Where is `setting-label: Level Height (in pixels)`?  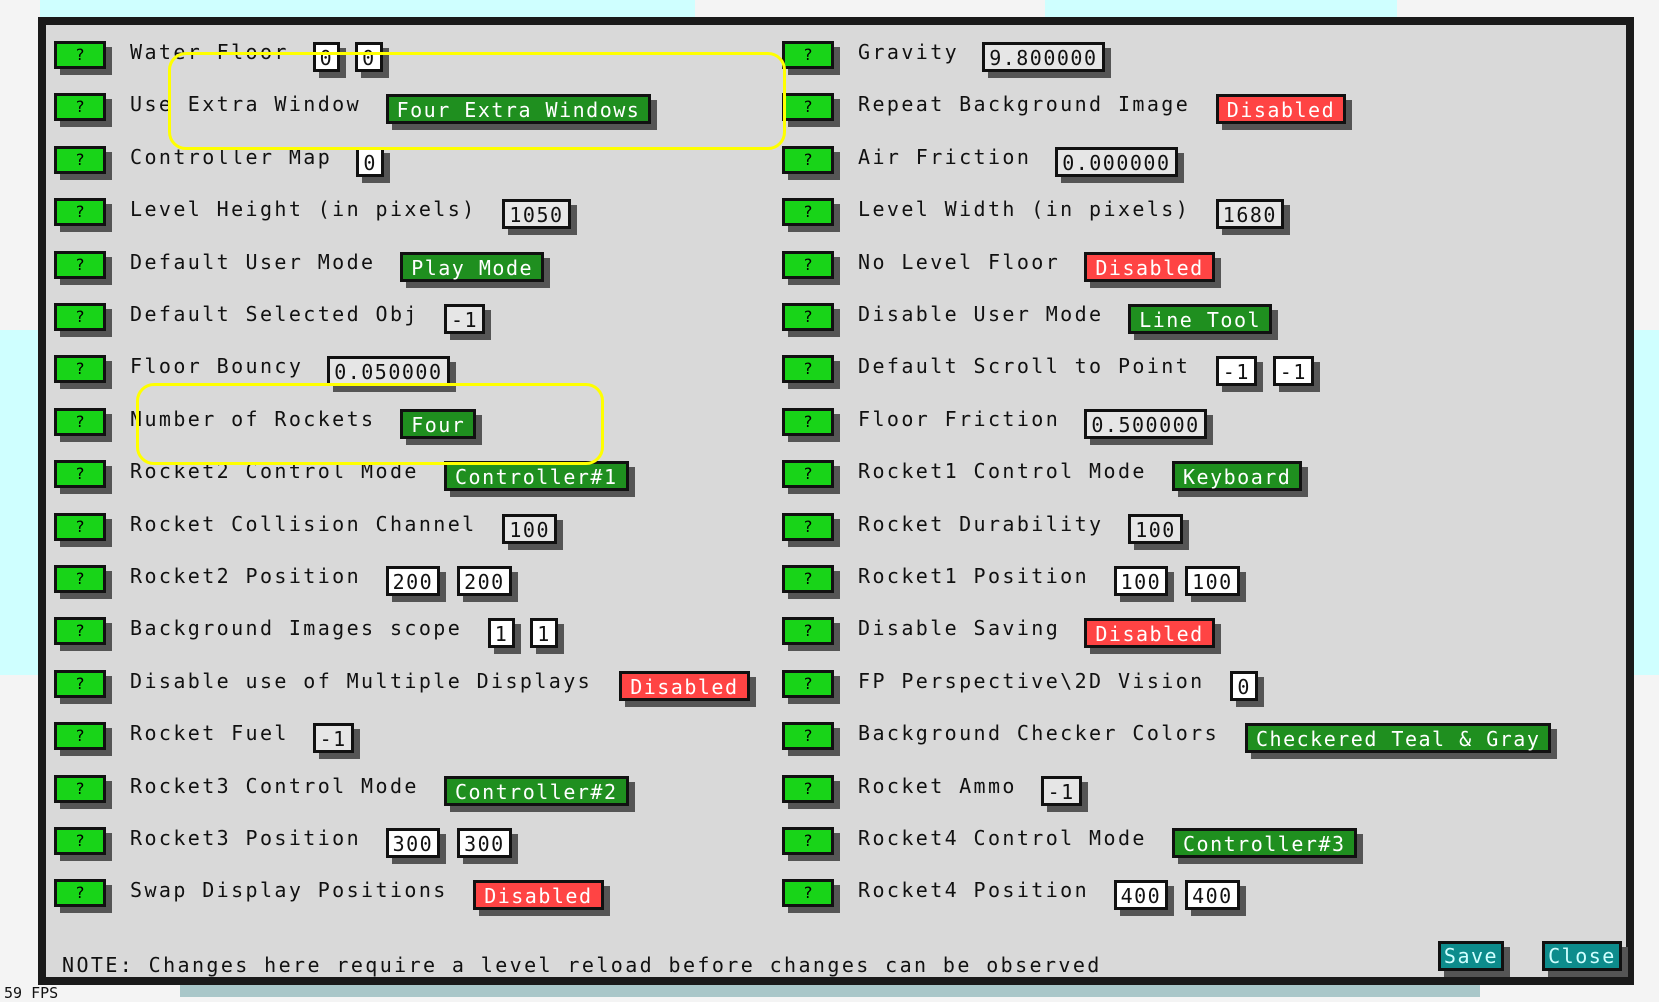 setting-label: Level Height (in pixels) is located at coordinates (303, 209).